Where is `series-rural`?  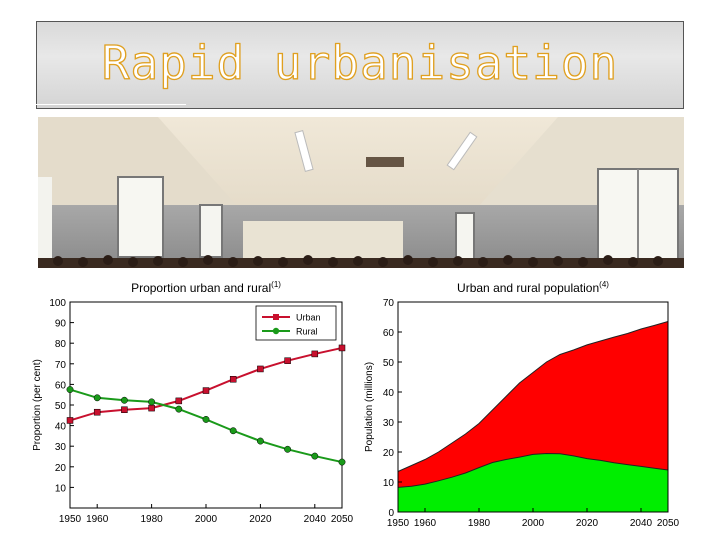
series-rural is located at coordinates (206, 426).